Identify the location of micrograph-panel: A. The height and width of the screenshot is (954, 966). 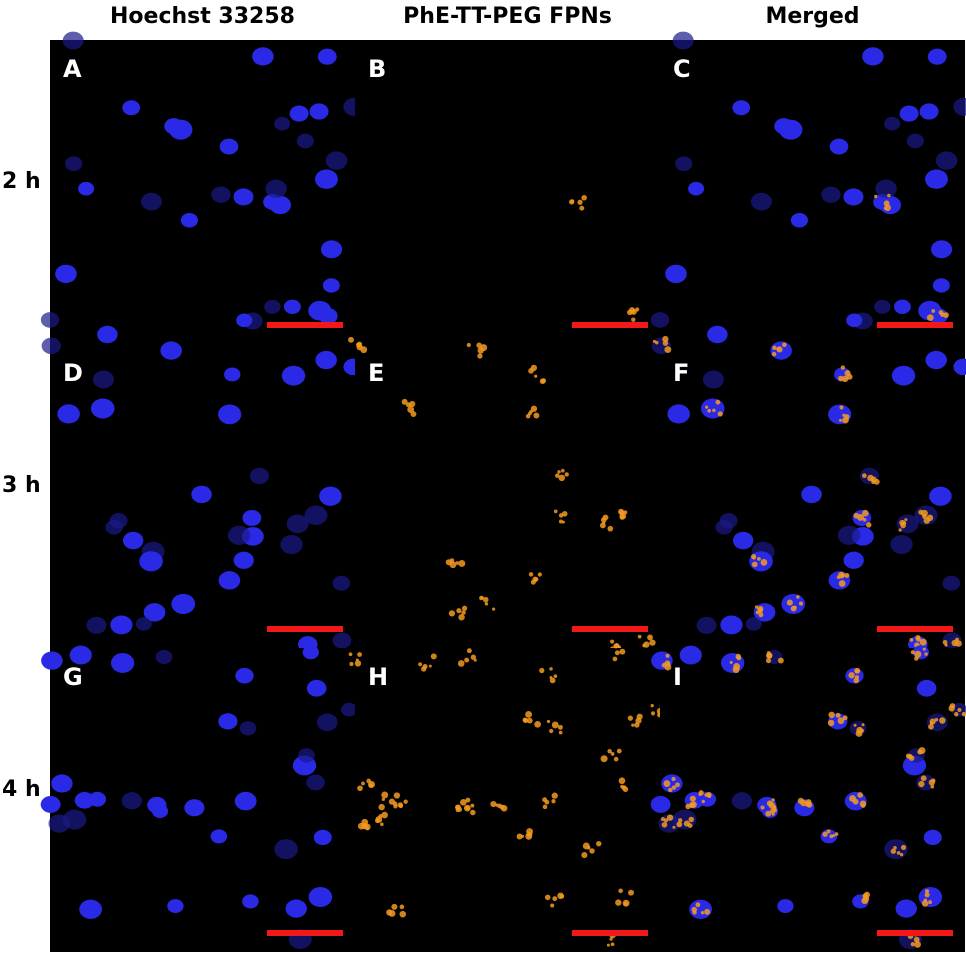
(202, 187).